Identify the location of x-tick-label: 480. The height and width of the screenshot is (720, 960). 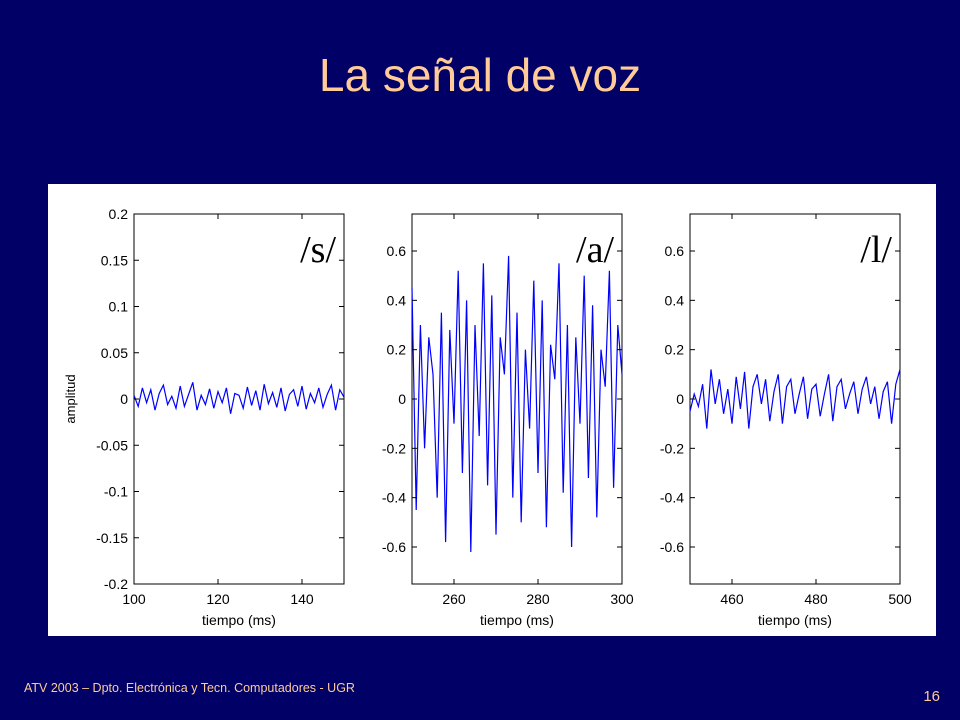
(816, 599).